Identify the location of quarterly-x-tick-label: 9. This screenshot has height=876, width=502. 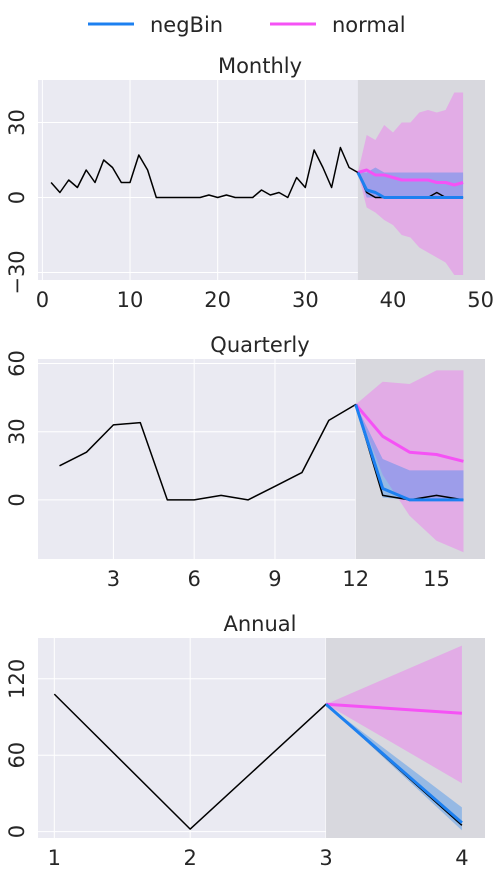
(274, 579).